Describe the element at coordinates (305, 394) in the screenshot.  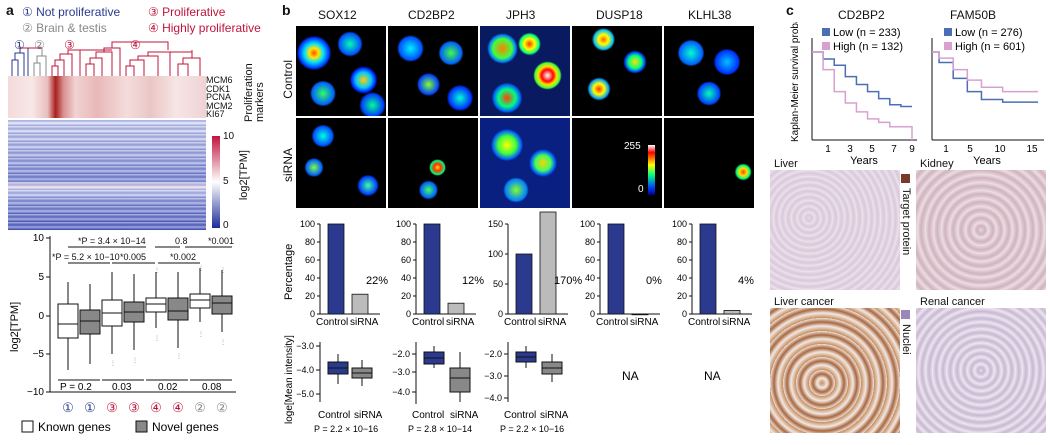
I see `svg-text: −5.0` at that location.